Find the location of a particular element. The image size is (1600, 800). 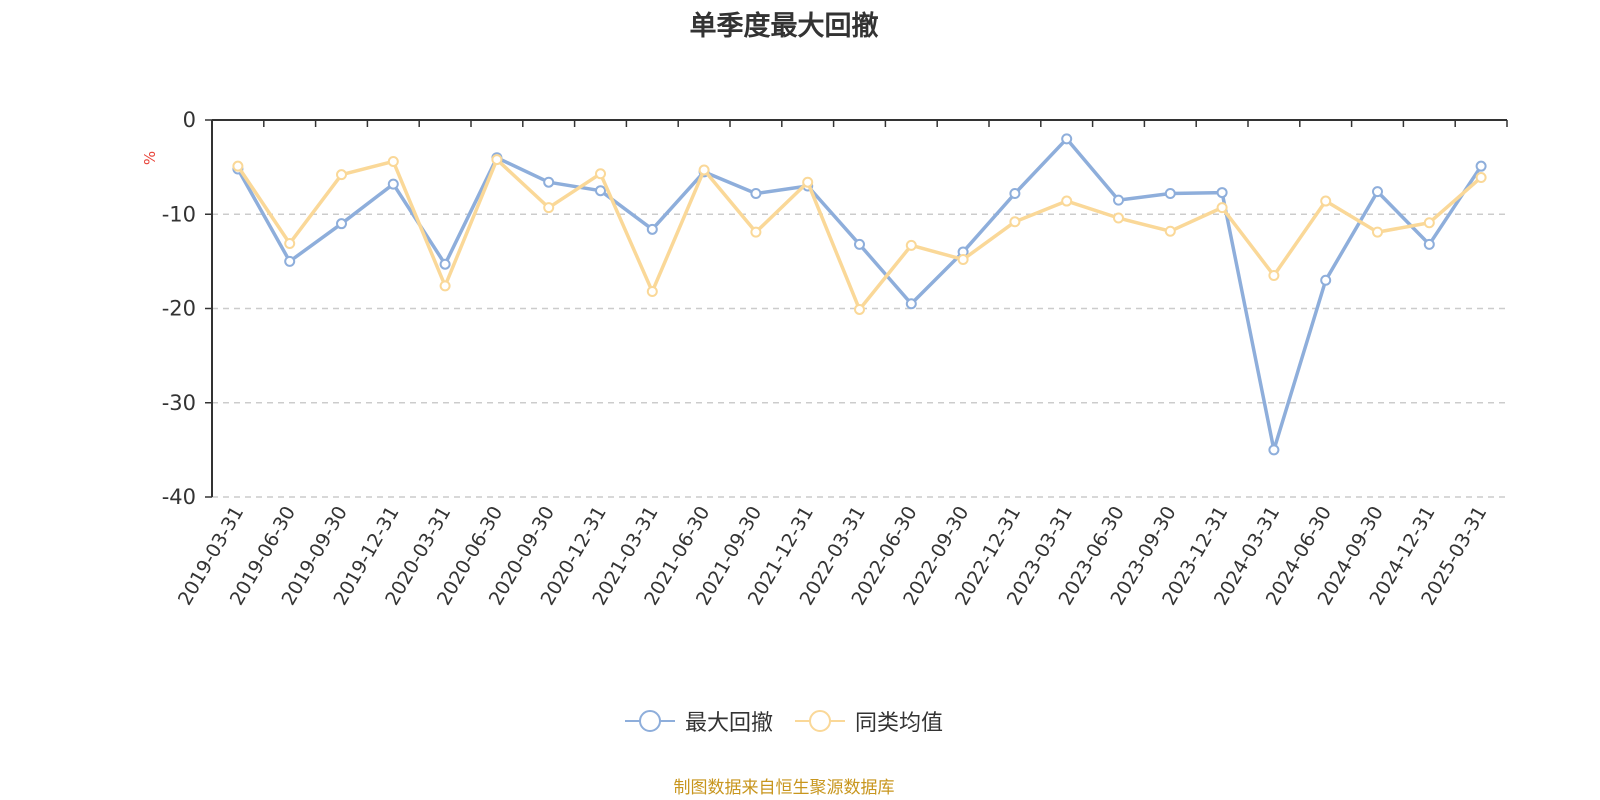

y-tick-label: -20 is located at coordinates (179, 309).